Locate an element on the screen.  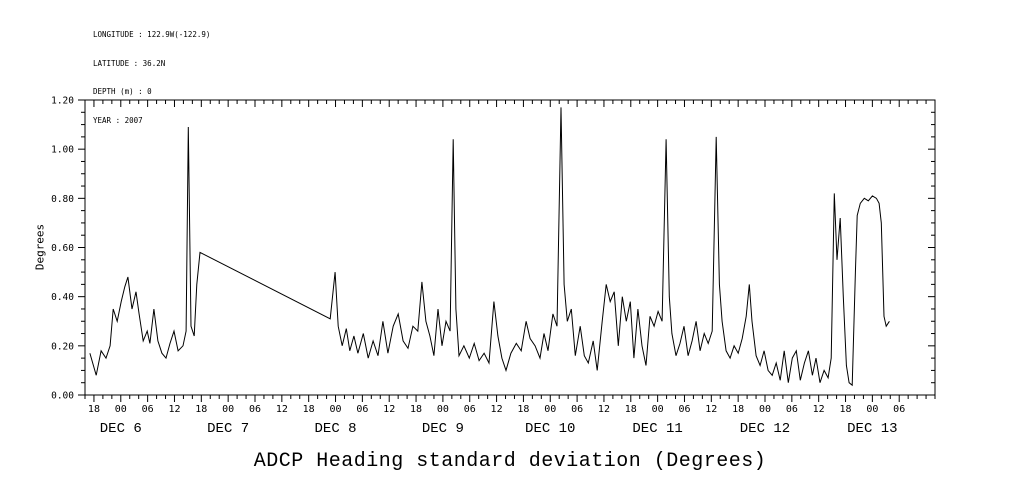
y-tick-label: 1.20 is located at coordinates (62, 101).